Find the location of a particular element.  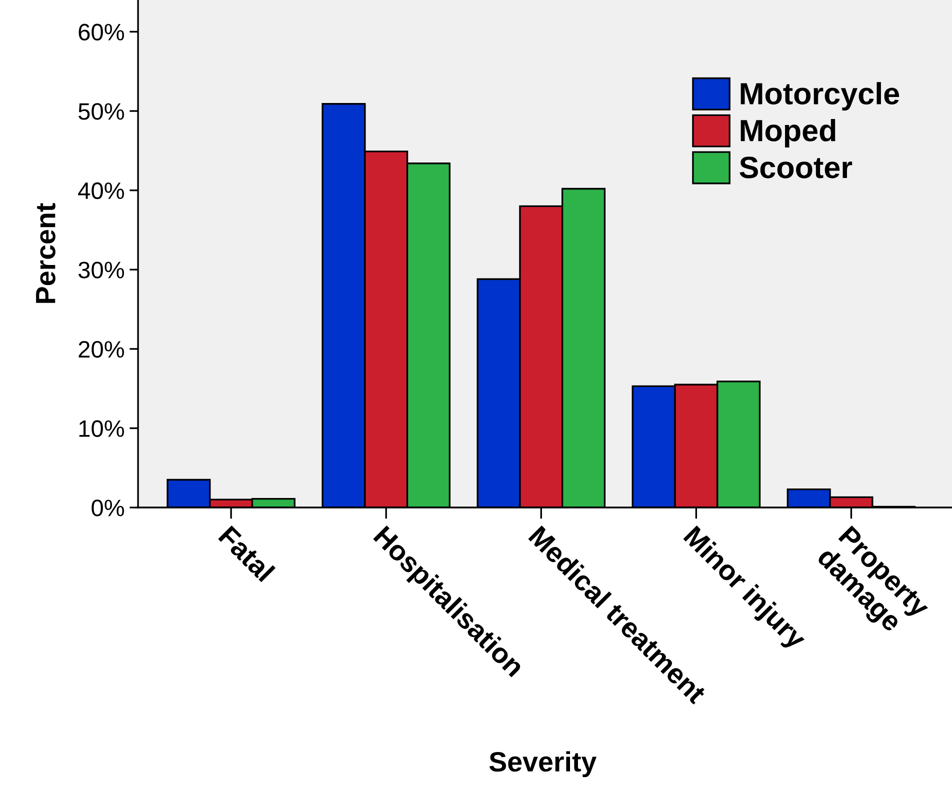

y-tick-label: 20% is located at coordinates (101, 349).